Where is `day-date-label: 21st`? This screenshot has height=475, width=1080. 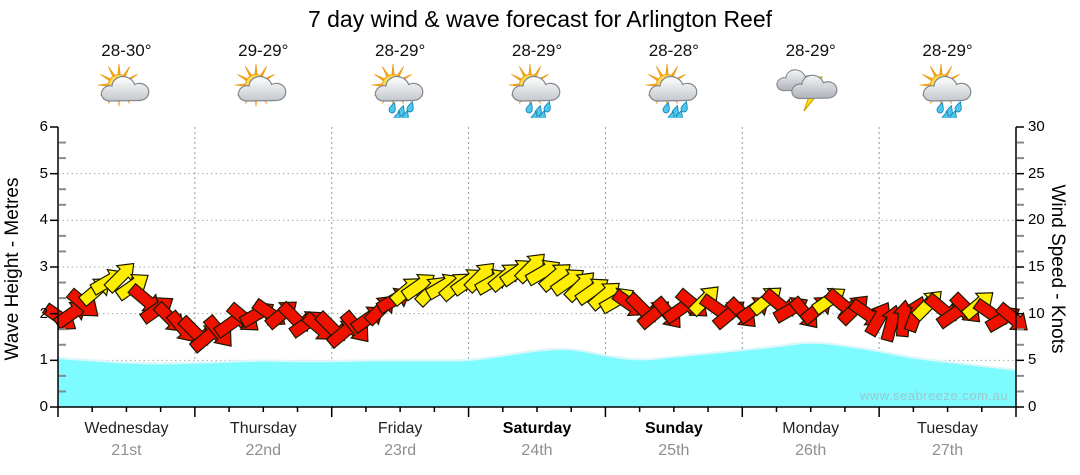
day-date-label: 21st is located at coordinates (126, 450).